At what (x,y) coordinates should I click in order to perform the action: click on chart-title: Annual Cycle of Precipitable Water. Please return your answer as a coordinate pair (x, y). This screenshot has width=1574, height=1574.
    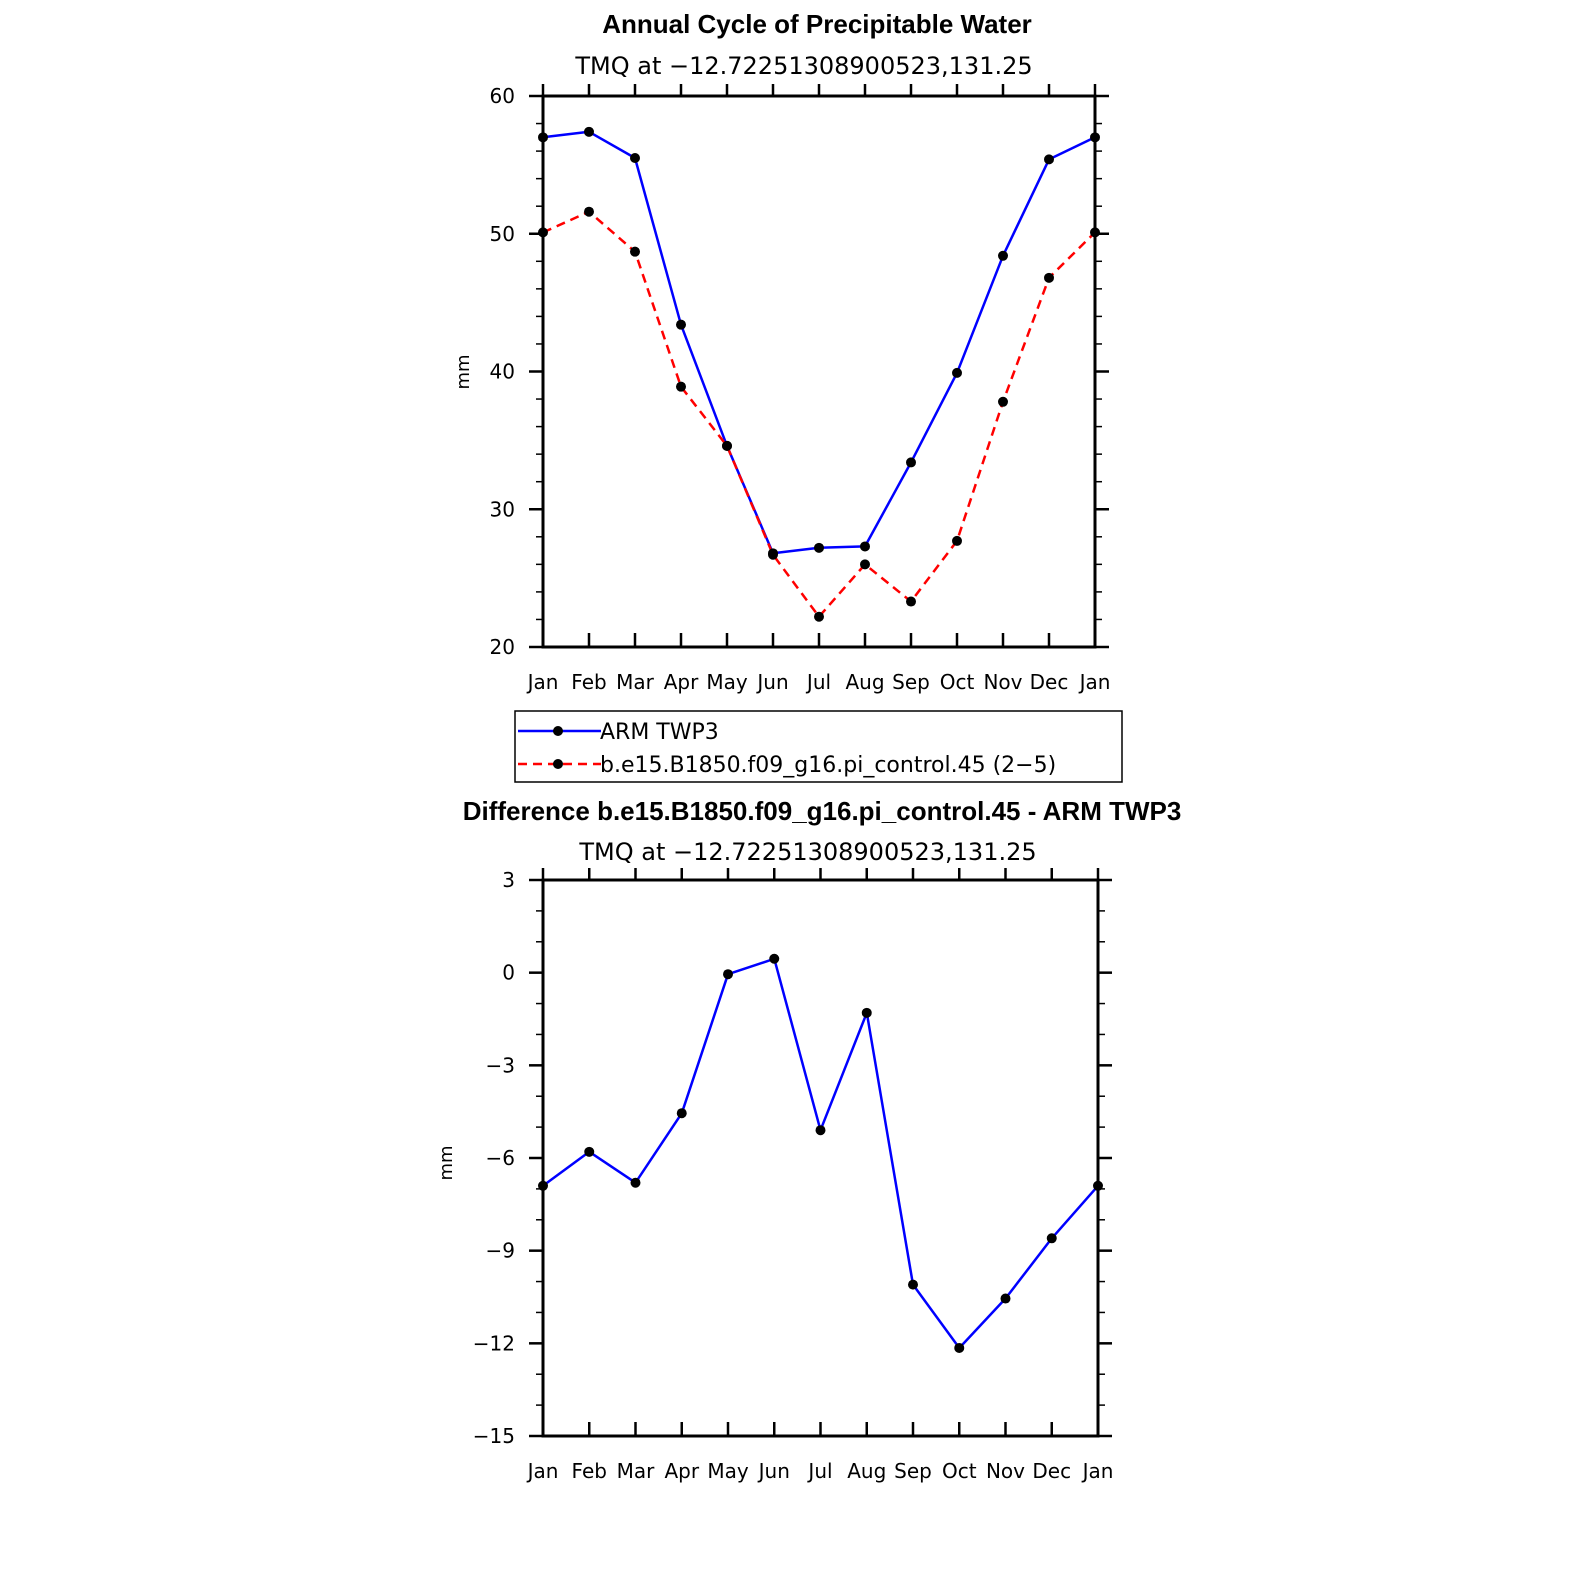
    Looking at the image, I should click on (817, 24).